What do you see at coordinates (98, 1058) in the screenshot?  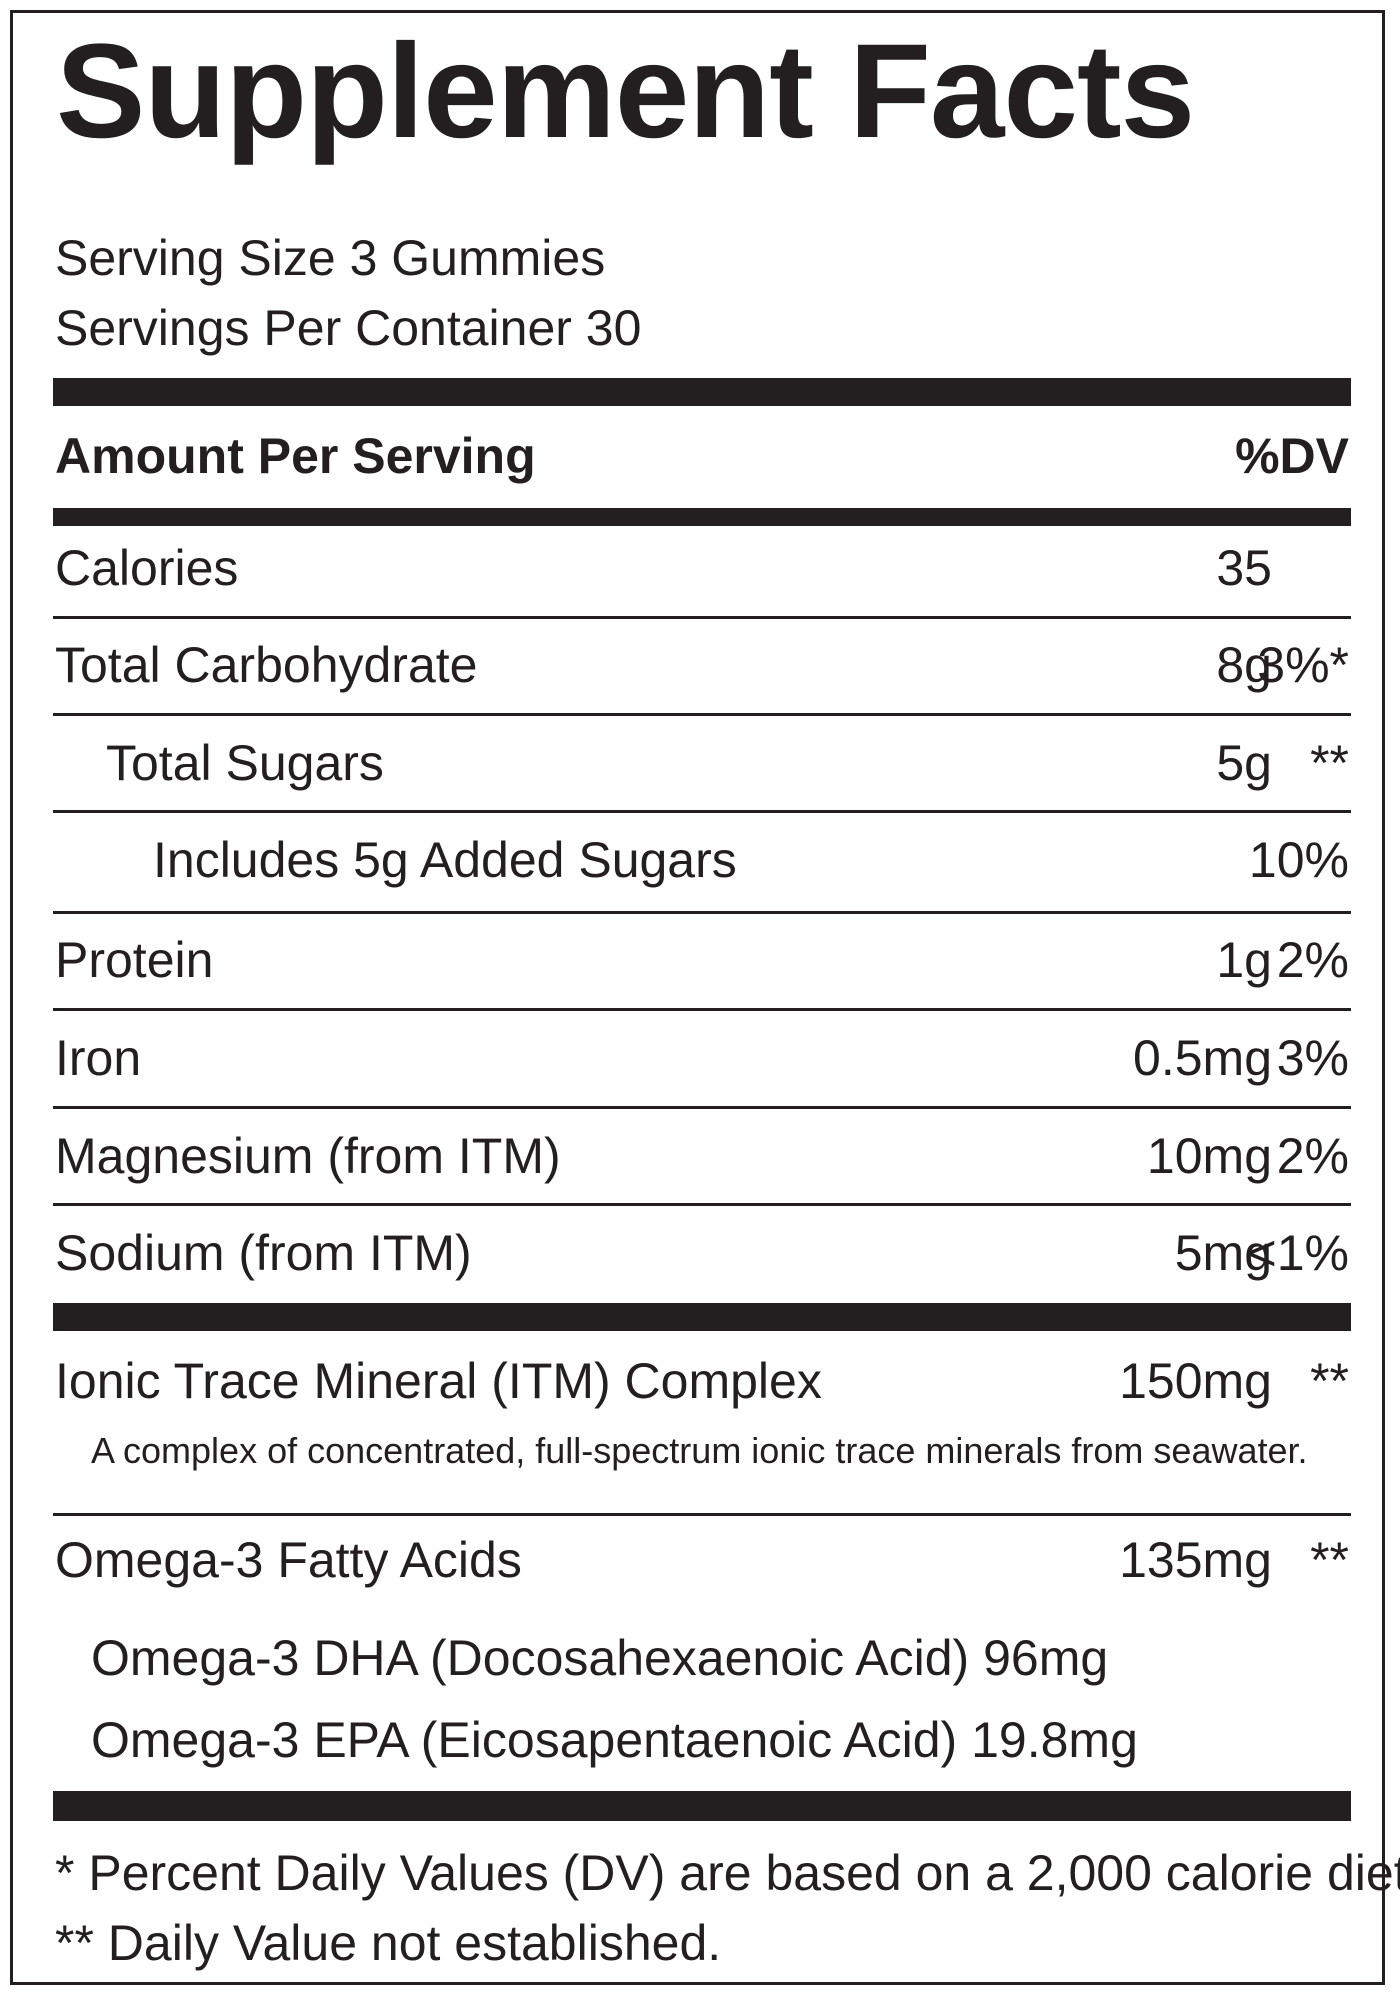 I see `nutrient-name-iron: Iron` at bounding box center [98, 1058].